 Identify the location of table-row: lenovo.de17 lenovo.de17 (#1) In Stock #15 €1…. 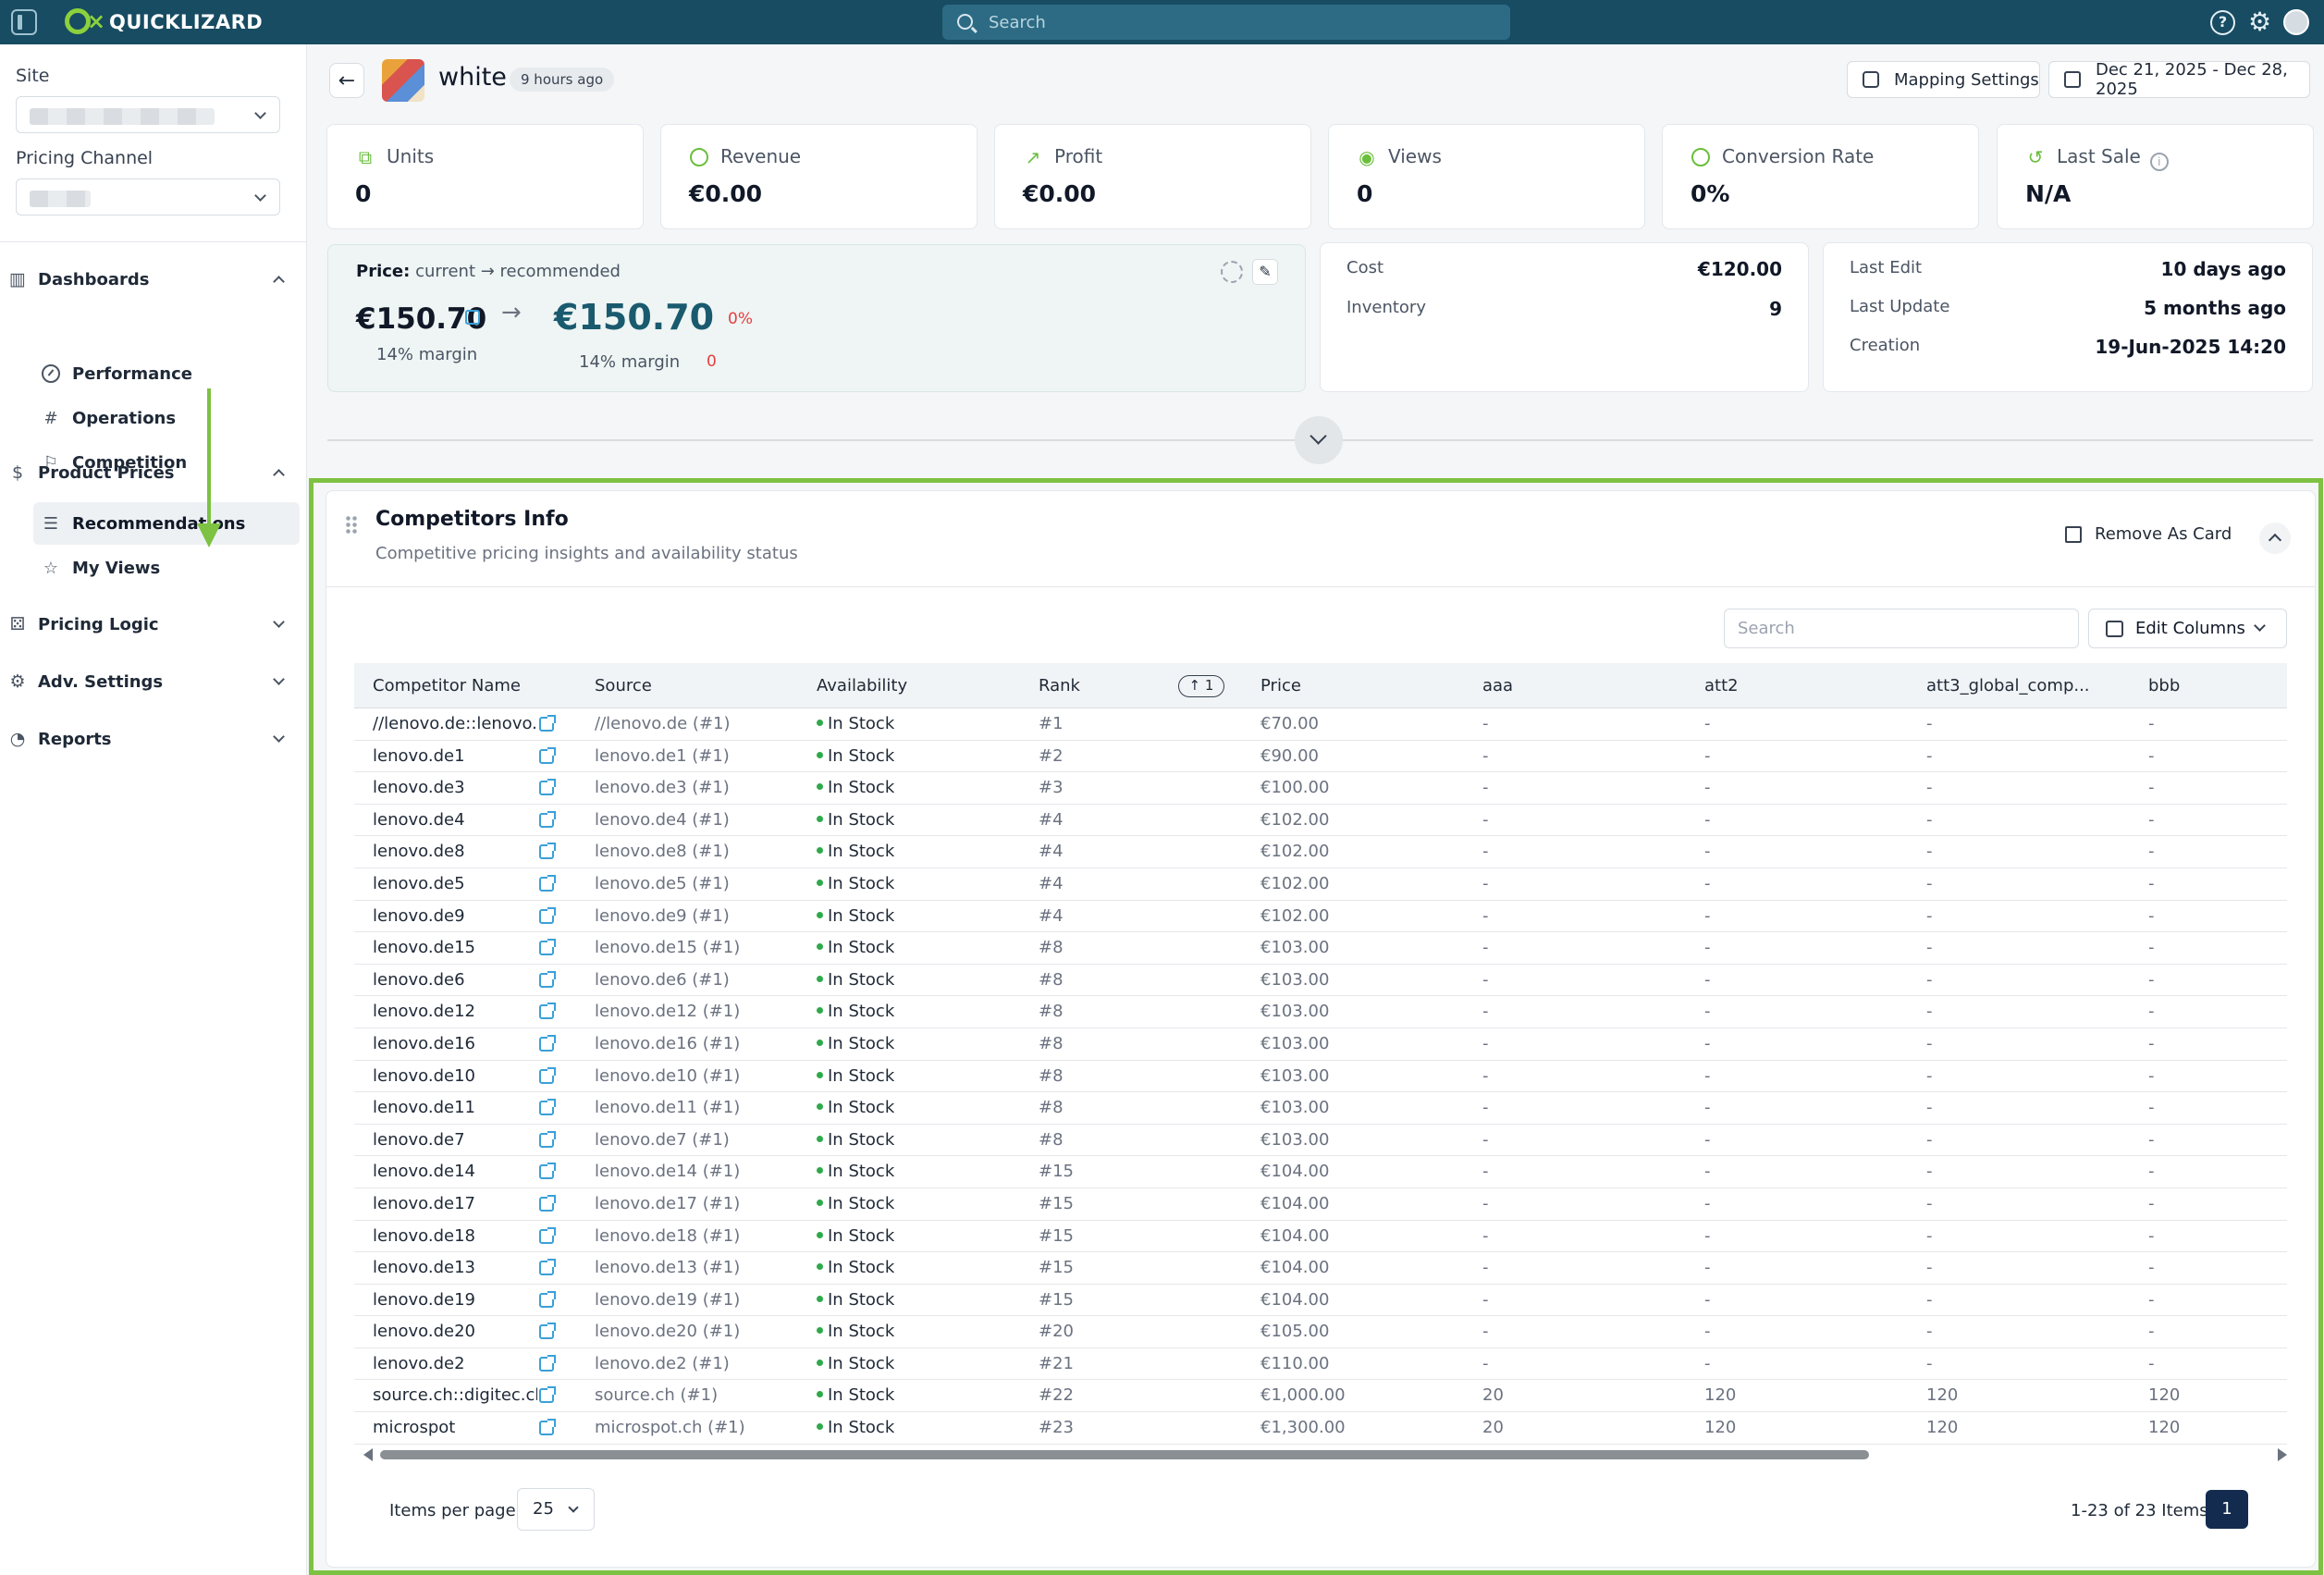
(1320, 1205).